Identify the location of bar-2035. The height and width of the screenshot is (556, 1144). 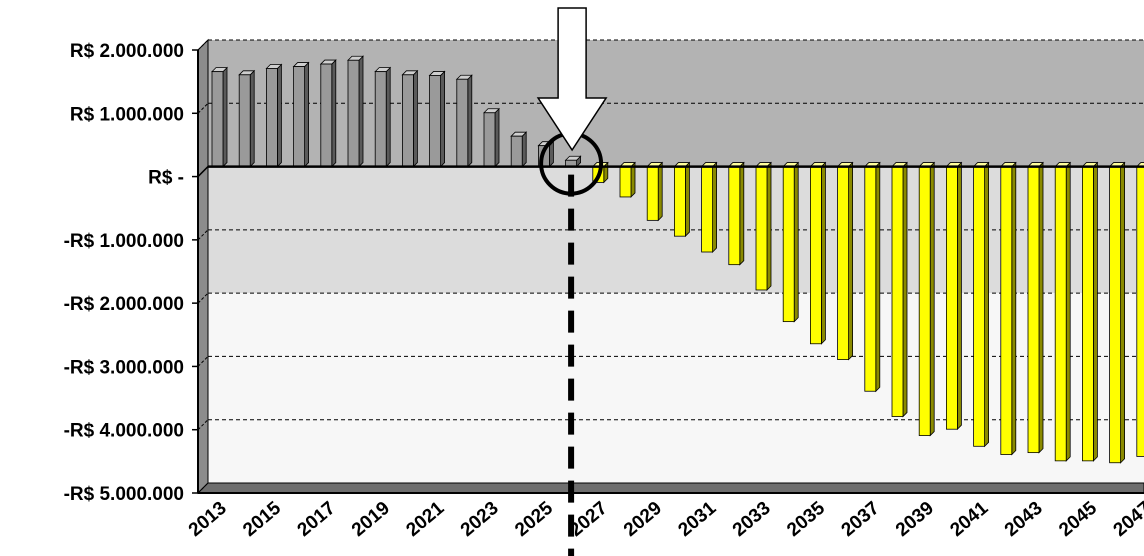
(818, 253).